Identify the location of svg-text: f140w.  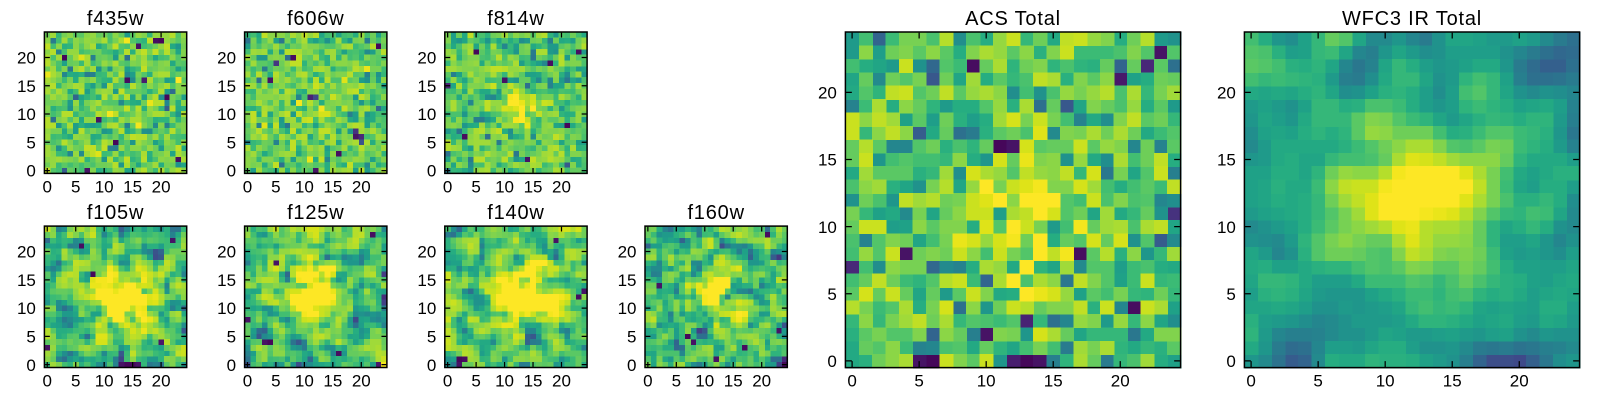
(515, 213).